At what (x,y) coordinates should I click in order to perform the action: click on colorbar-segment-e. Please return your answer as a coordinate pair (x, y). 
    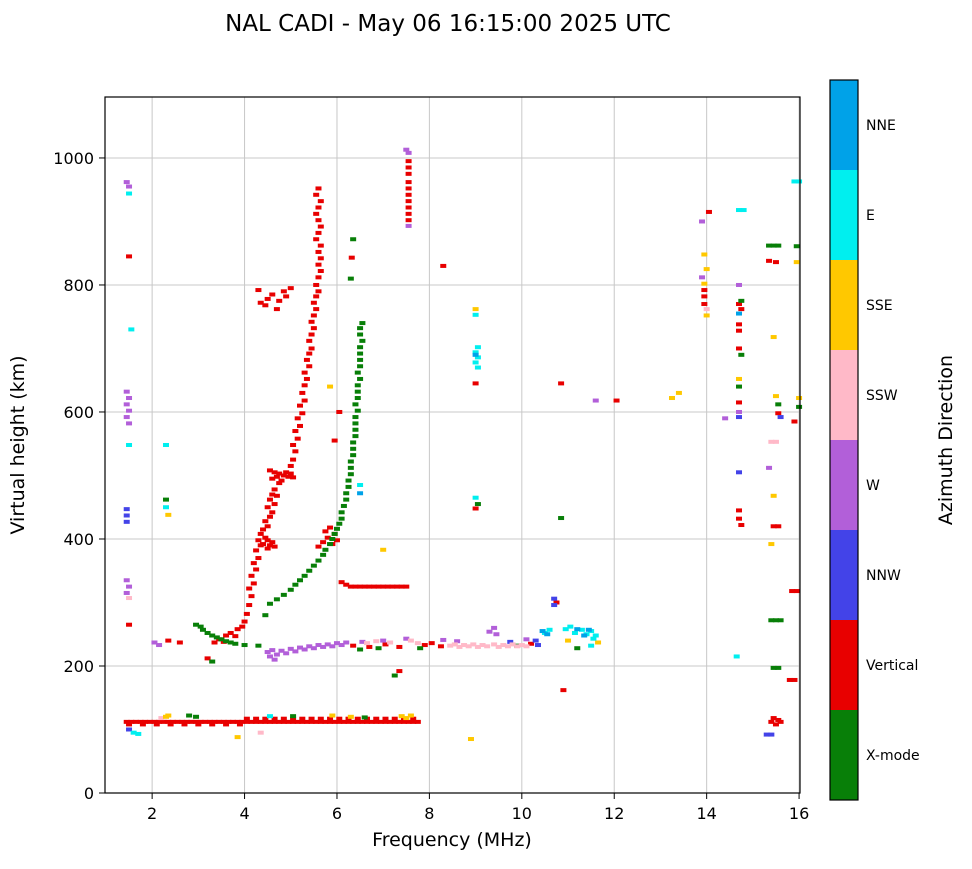
    Looking at the image, I should click on (844, 215).